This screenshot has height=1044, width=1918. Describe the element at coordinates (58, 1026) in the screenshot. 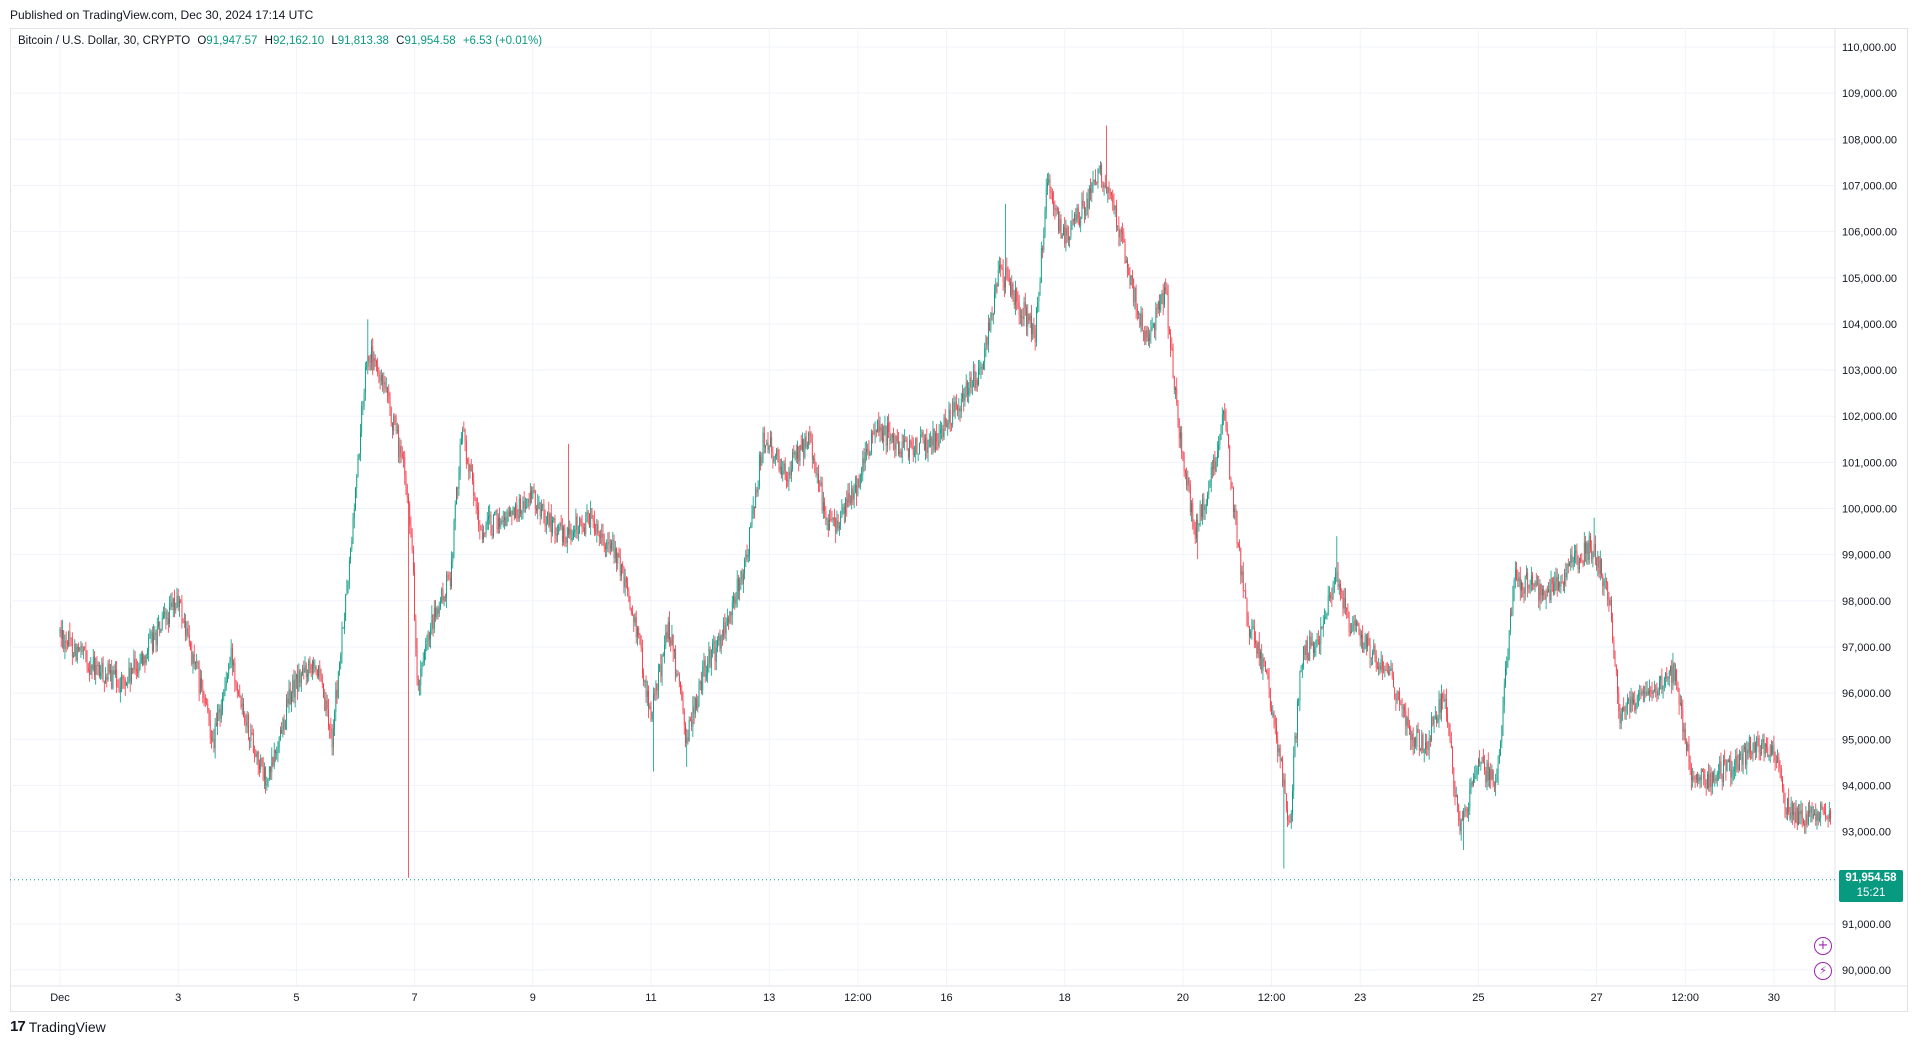

I see `tradingview-logo: 17 TradingView` at that location.